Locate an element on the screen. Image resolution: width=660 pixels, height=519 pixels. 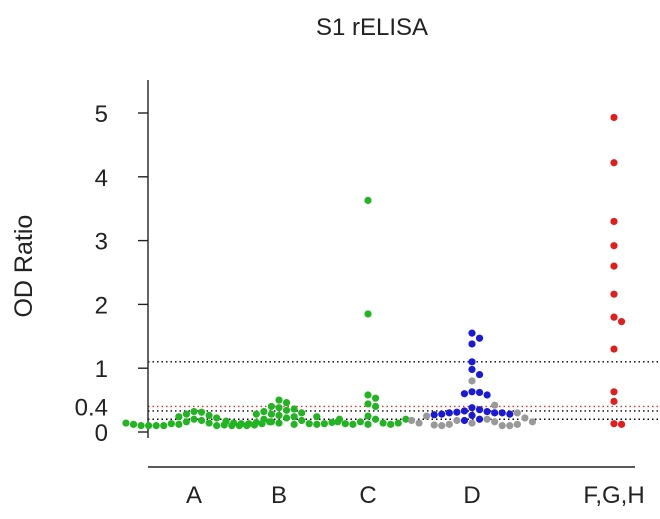
category-labels: A B C D F,G,H is located at coordinates (415, 495).